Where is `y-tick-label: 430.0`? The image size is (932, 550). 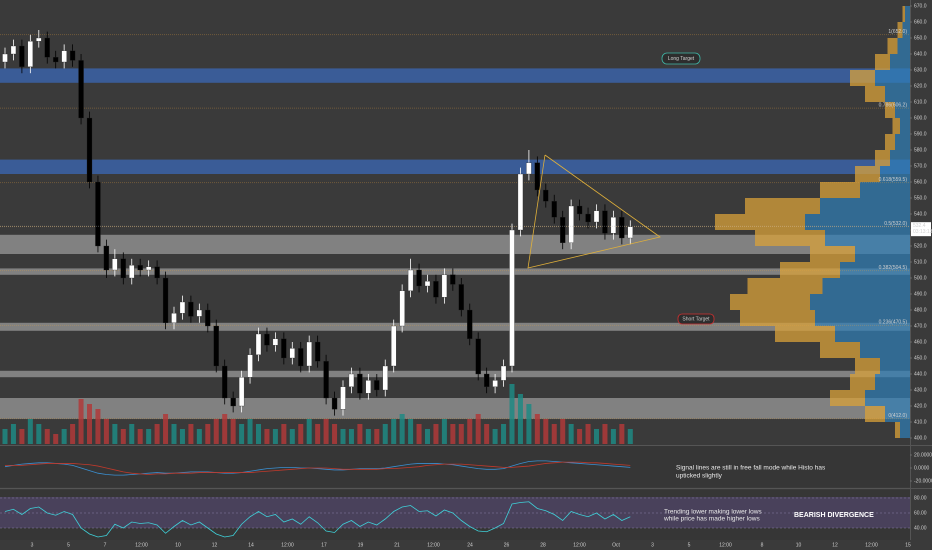 y-tick-label: 430.0 is located at coordinates (920, 390).